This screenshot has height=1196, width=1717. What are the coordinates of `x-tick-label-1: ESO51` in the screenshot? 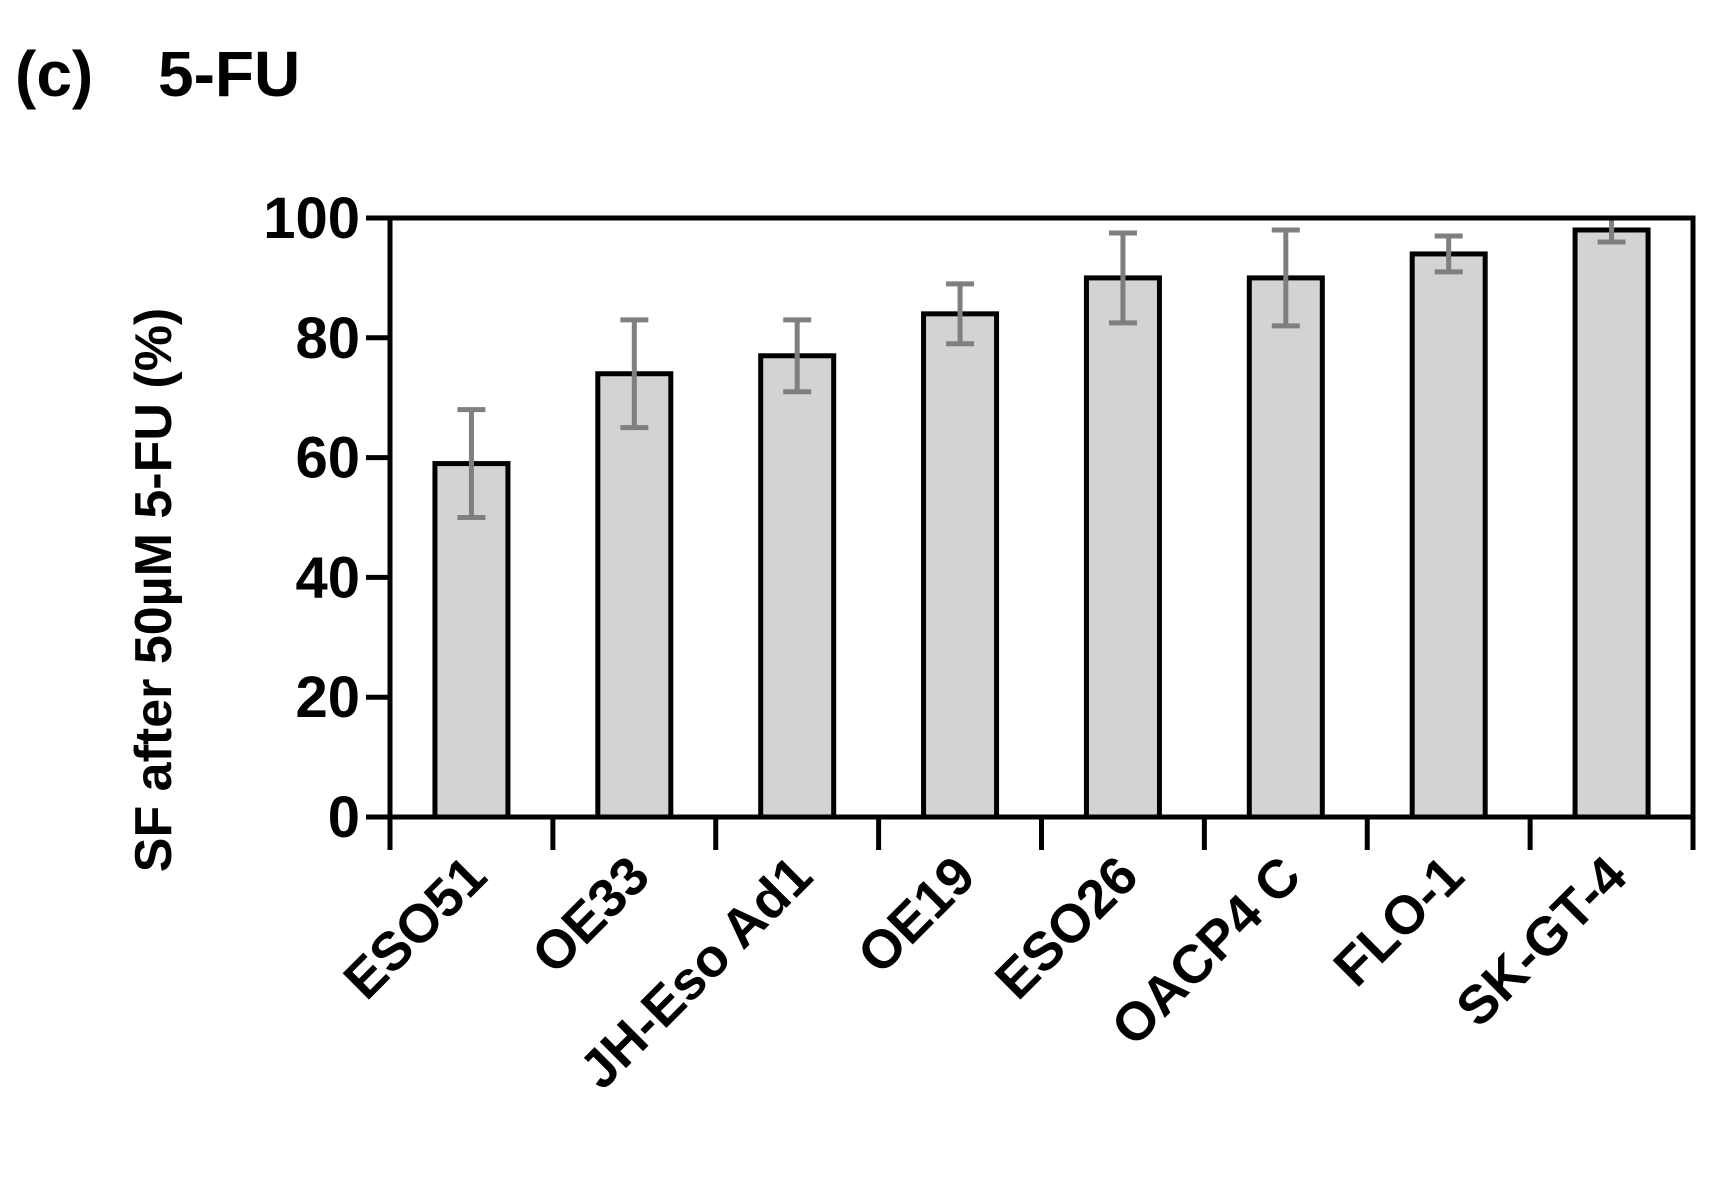 It's located at (415, 928).